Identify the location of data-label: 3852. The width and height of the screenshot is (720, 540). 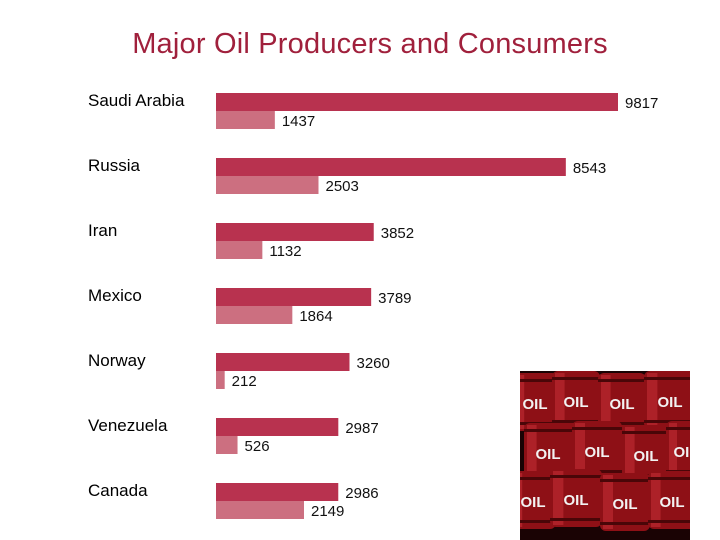
(397, 233).